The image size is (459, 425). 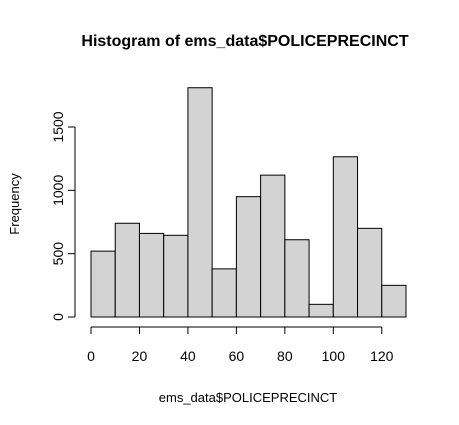 I want to click on x-axis: 0 20 40 60 80 100 120, so click(x=240, y=345).